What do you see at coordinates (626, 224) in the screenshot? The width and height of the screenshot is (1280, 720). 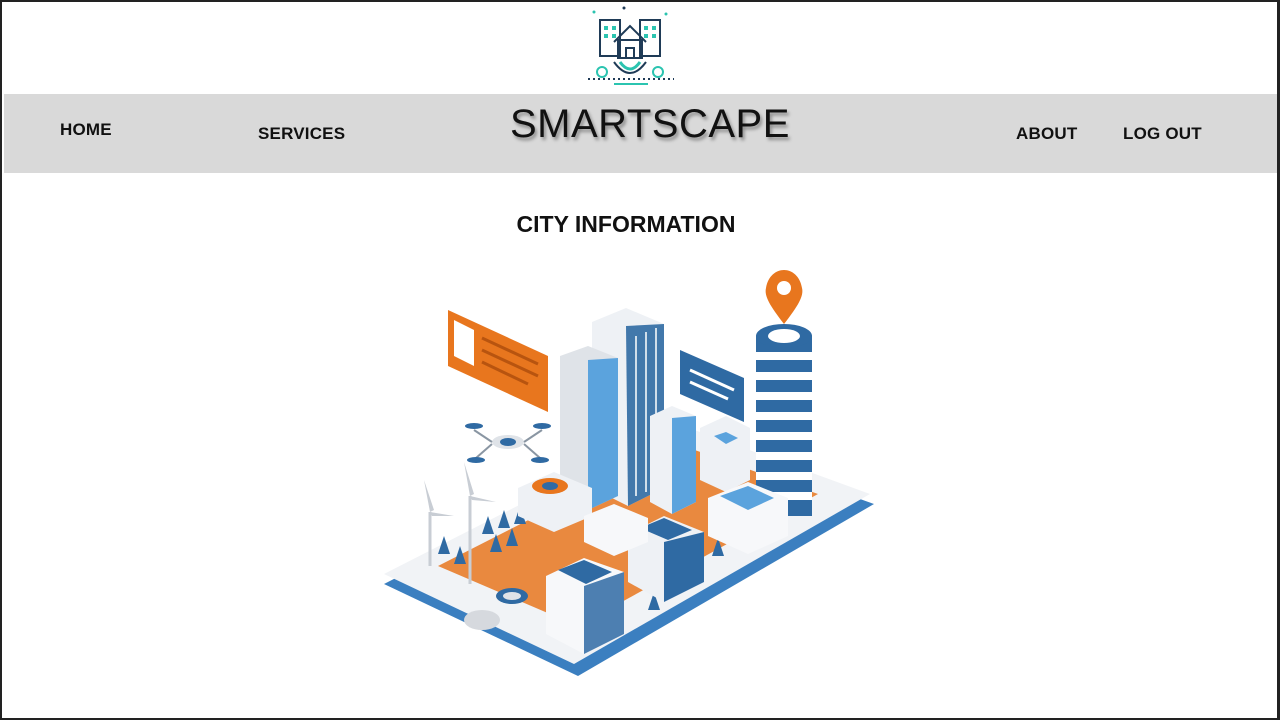 I see `page-title: CITY INFORMATION` at bounding box center [626, 224].